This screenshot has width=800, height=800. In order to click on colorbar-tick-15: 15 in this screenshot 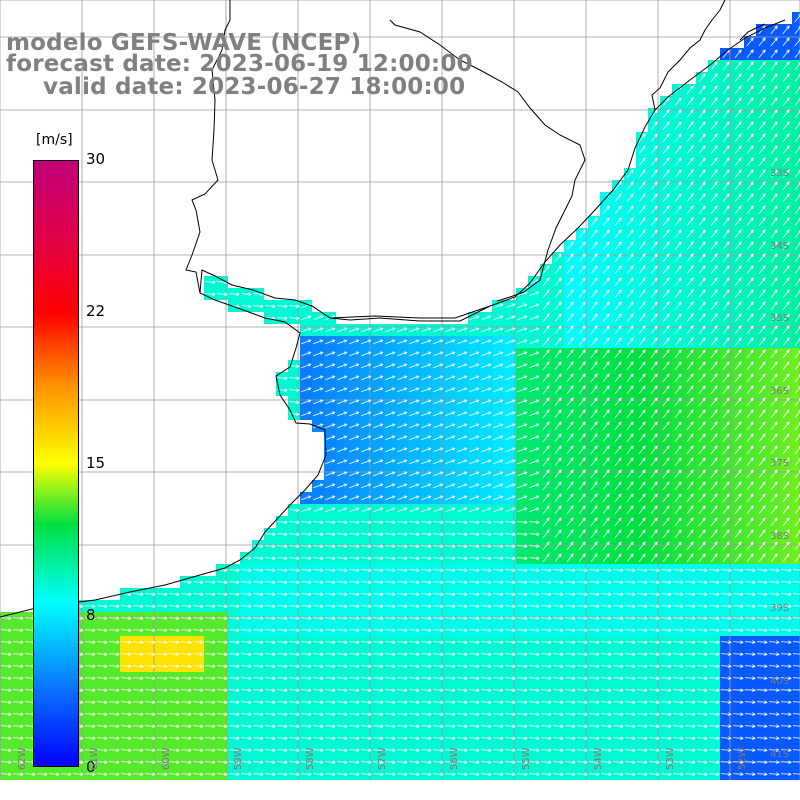, I will do `click(96, 463)`.